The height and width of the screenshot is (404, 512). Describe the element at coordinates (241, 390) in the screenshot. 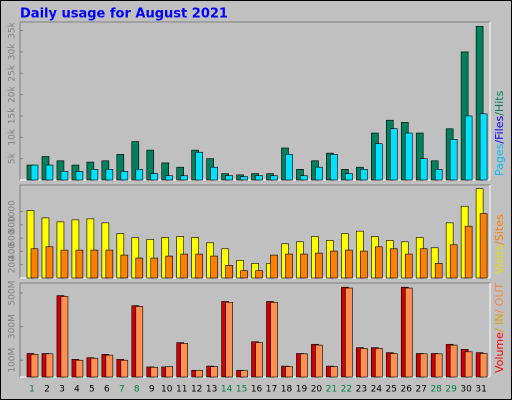

I see `x-tick-label: 15` at that location.